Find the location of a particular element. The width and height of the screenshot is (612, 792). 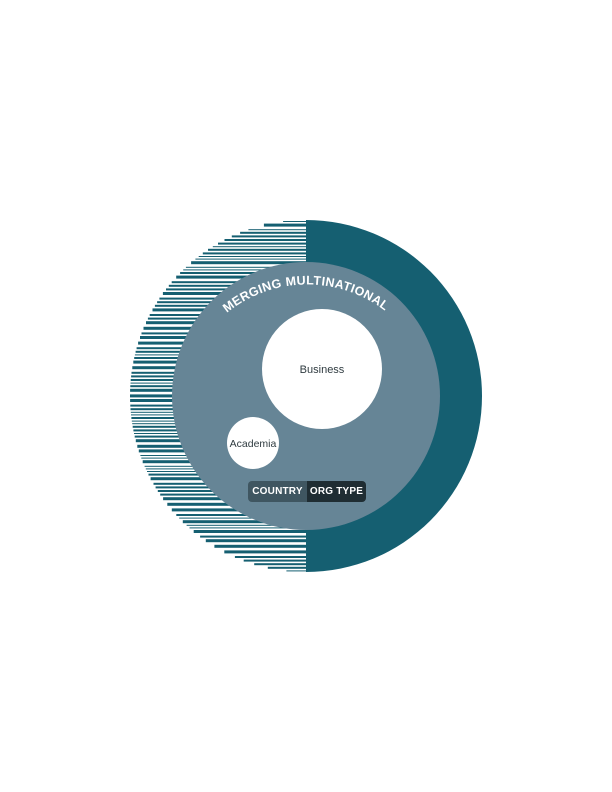

country-toggle-button: COUNTRY is located at coordinates (277, 491).